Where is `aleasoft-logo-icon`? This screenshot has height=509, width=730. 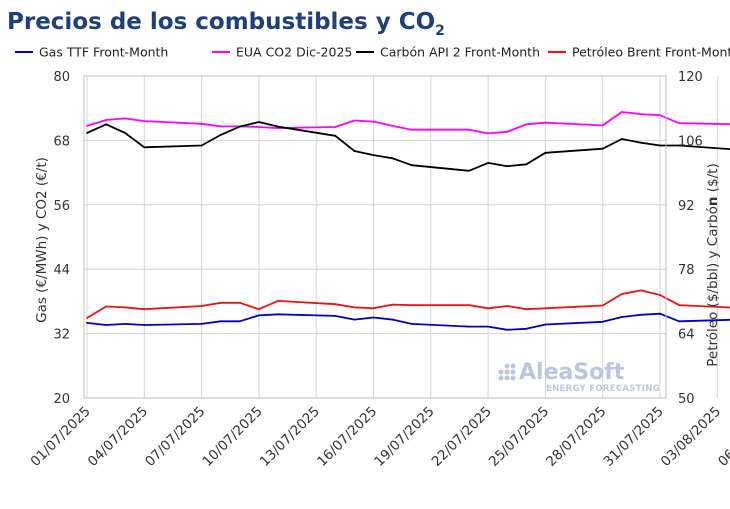 aleasoft-logo-icon is located at coordinates (507, 372).